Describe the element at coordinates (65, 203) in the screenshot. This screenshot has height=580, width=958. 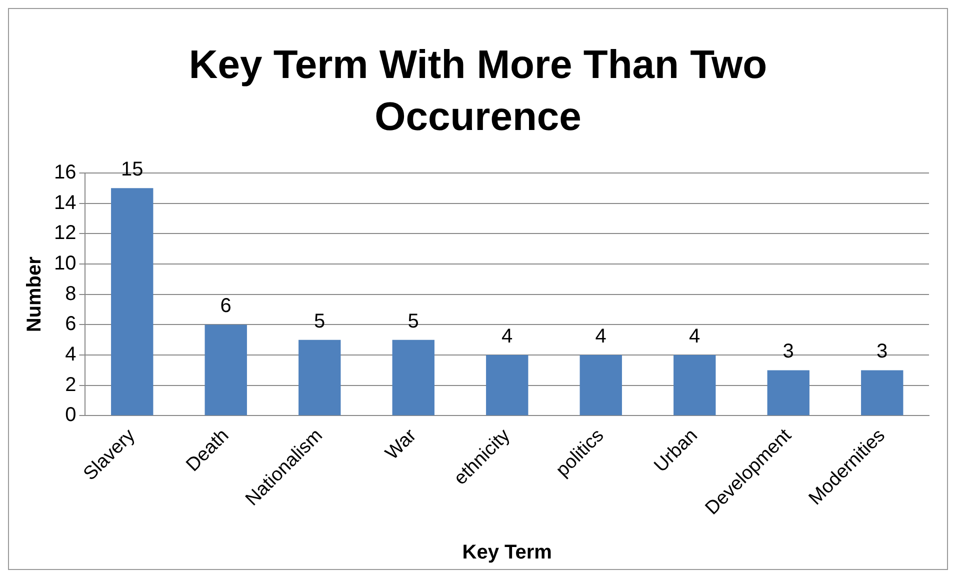
I see `y-tick-label: 14` at that location.